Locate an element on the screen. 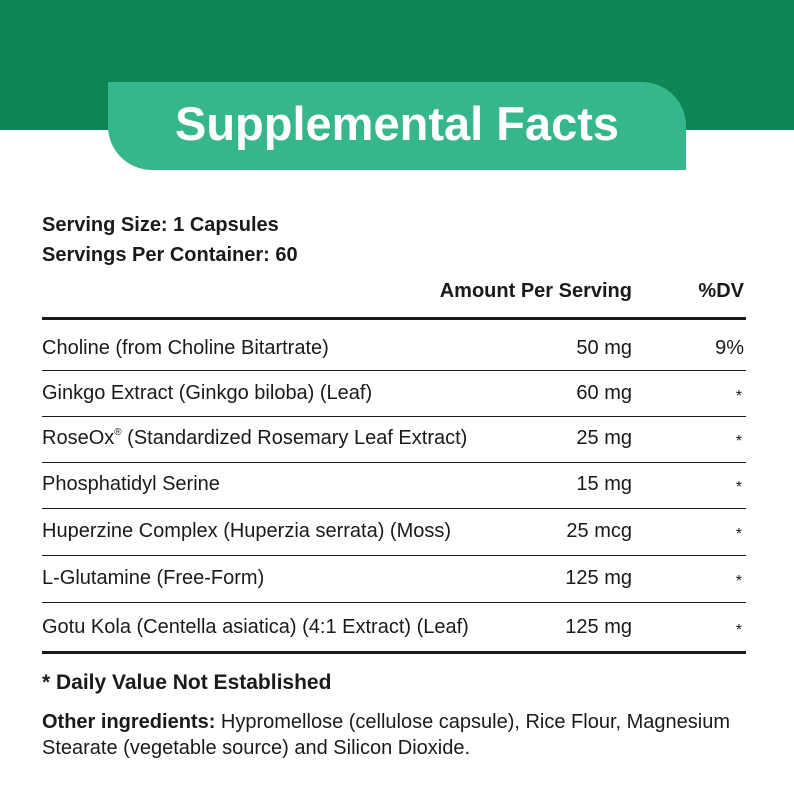  other-ingredients-label: Other ingredients: is located at coordinates (129, 722).